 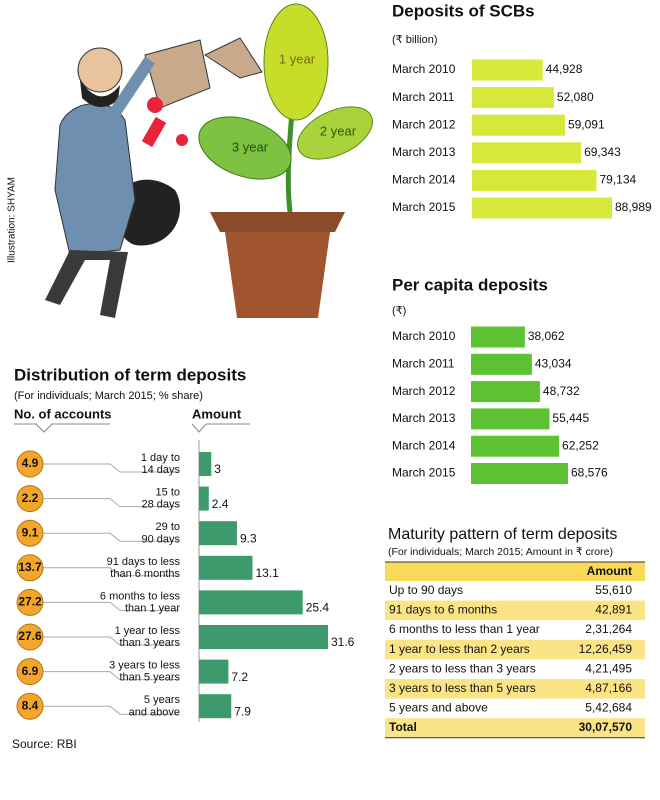 I want to click on row-value: 4,21,495, so click(x=608, y=668).